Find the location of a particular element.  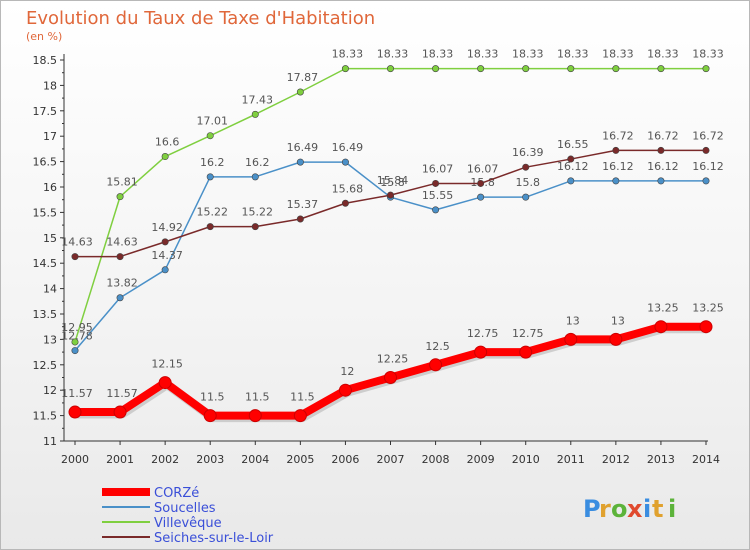

legend-label: Villevêque is located at coordinates (188, 523).